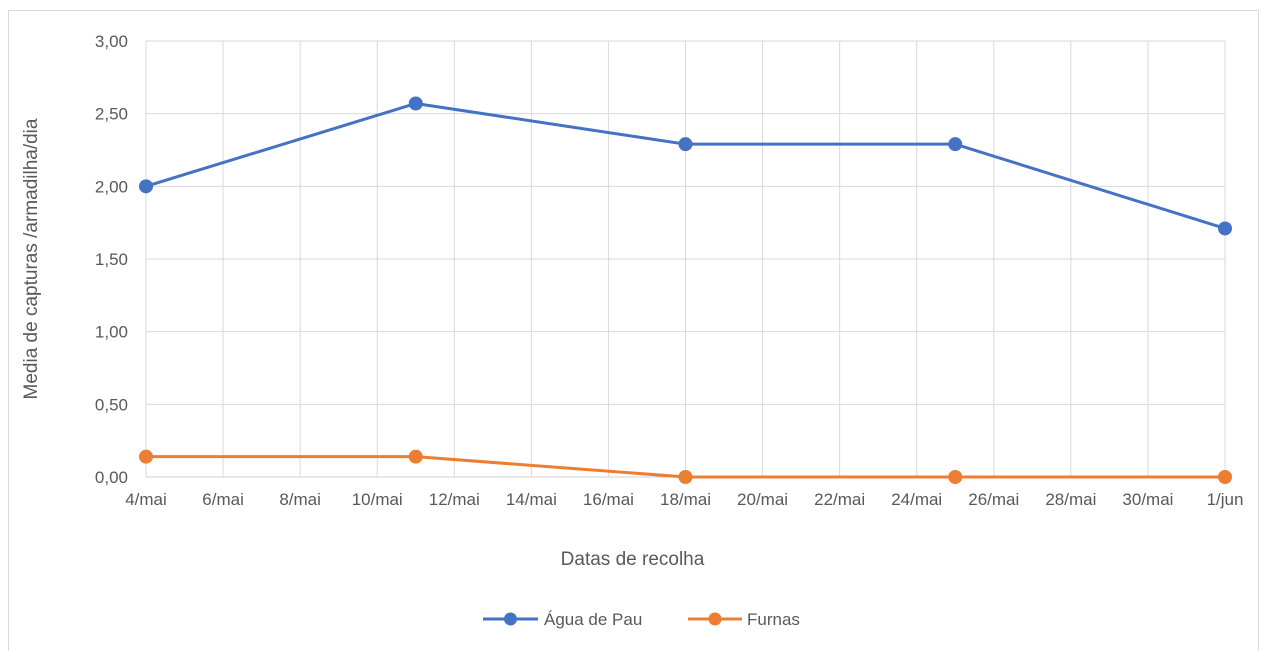  Describe the element at coordinates (993, 499) in the screenshot. I see `x-tick-label: 26/mai` at that location.